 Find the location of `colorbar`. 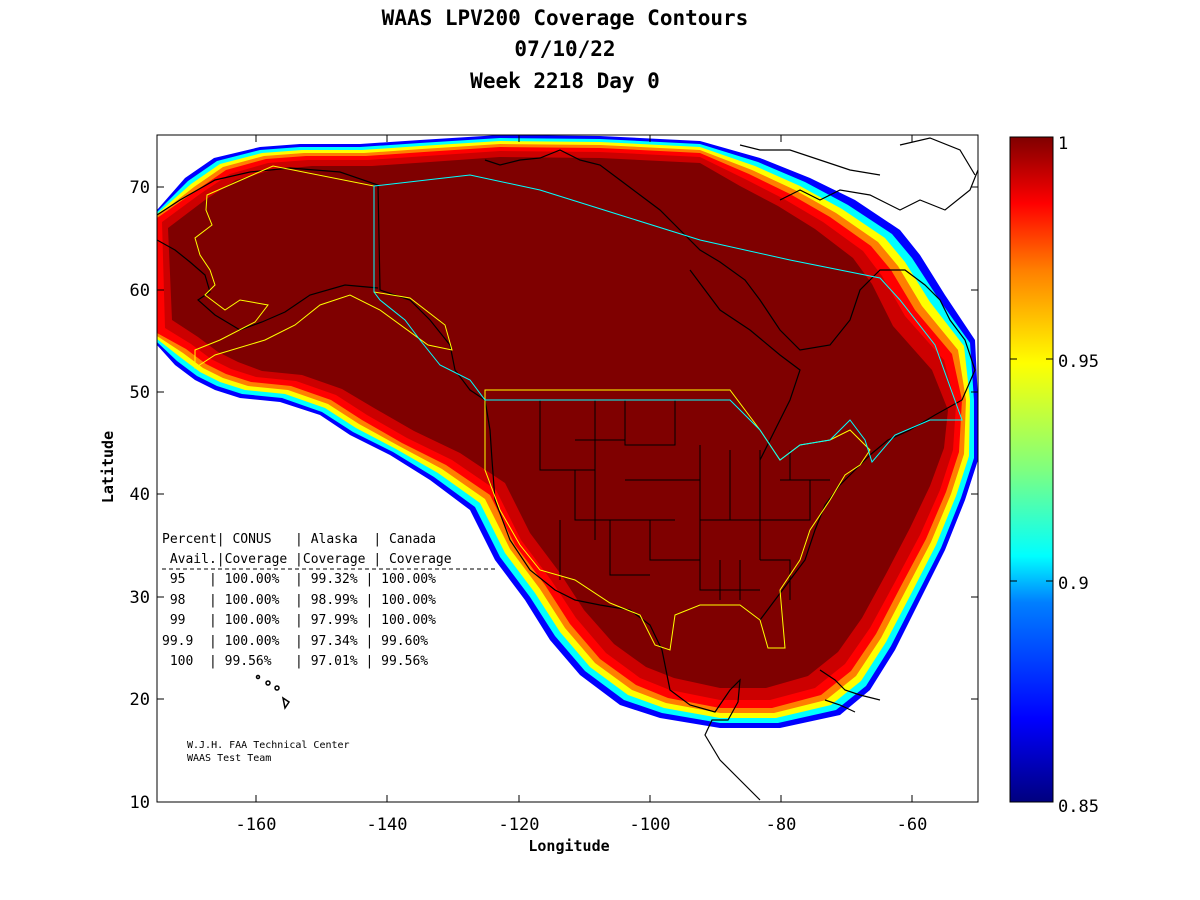

colorbar is located at coordinates (1031, 469).